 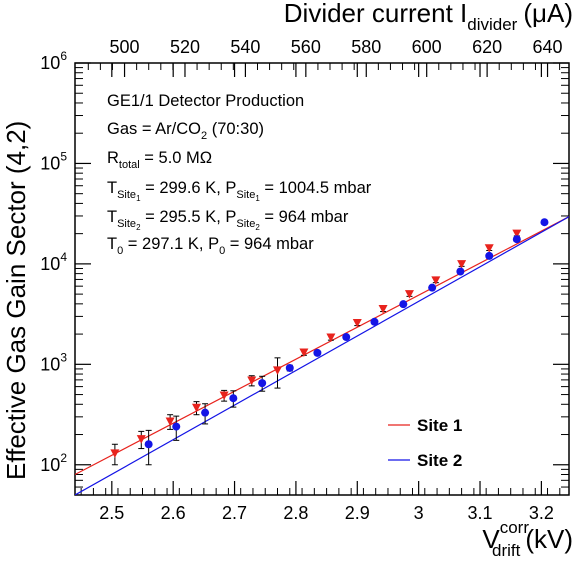 What do you see at coordinates (185, 131) in the screenshot?
I see `annotation-line: Gas = Ar/CO2 (70:30)` at bounding box center [185, 131].